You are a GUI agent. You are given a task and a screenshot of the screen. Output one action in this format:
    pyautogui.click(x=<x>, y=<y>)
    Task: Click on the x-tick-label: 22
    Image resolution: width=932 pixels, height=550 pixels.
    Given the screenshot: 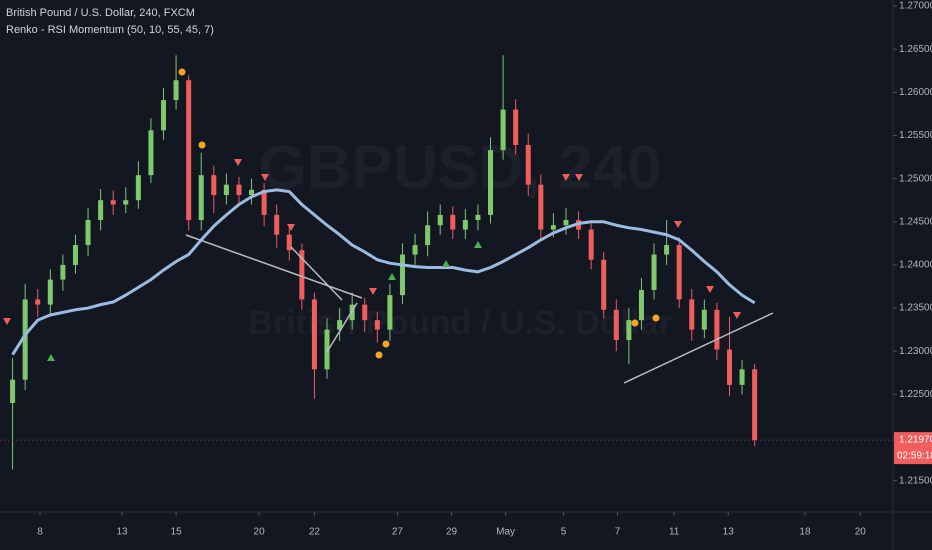 What is the action you would take?
    pyautogui.click(x=315, y=532)
    